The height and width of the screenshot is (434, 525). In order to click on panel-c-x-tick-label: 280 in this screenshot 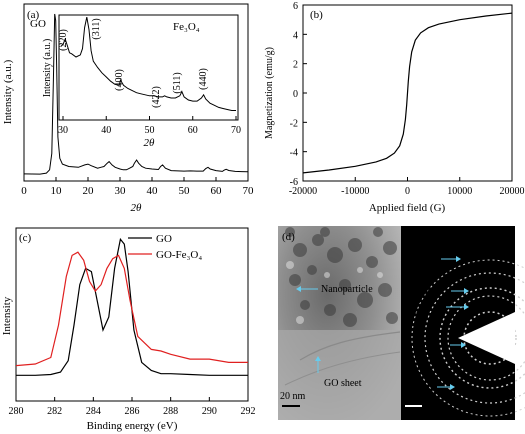, I will do `click(16, 411)`.